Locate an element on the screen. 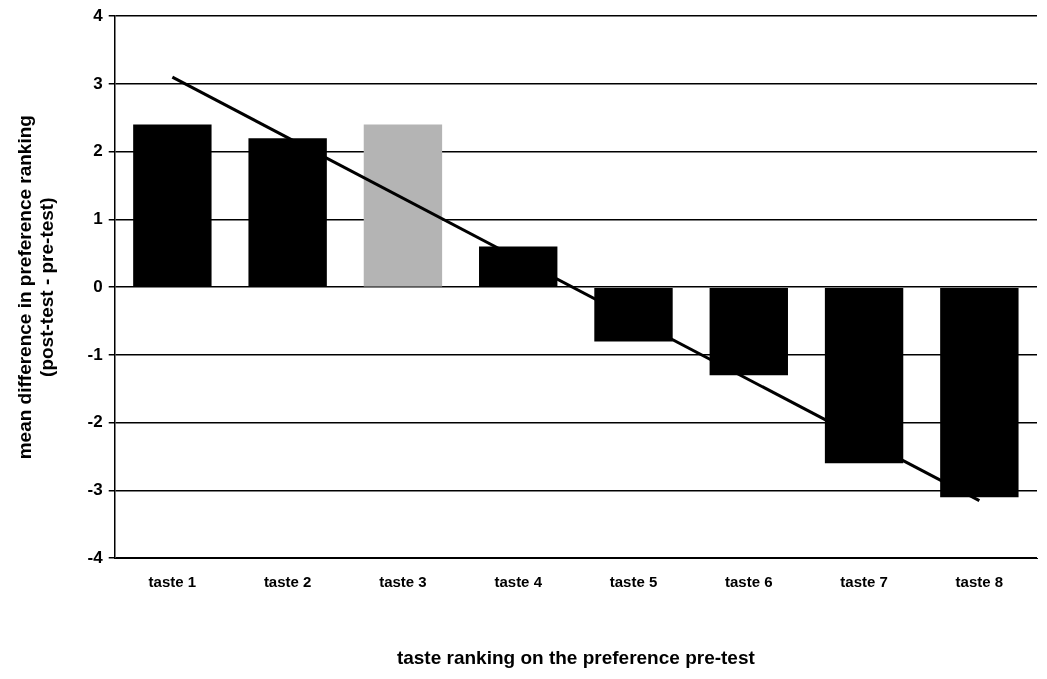  x-tick-label: taste 6 is located at coordinates (749, 582).